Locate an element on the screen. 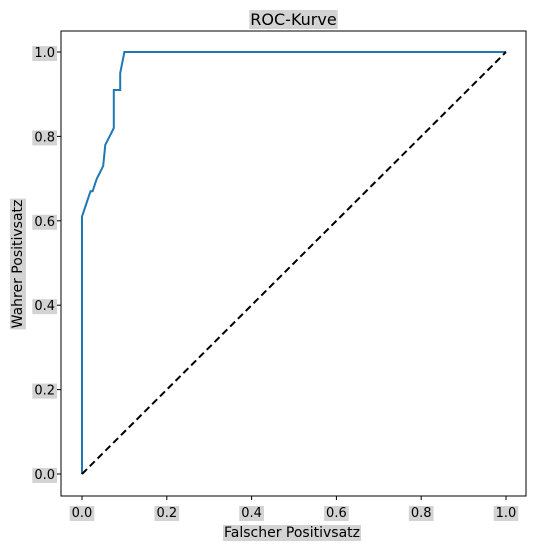  y-axis-label: Wahrer Positivsatz is located at coordinates (18, 264).